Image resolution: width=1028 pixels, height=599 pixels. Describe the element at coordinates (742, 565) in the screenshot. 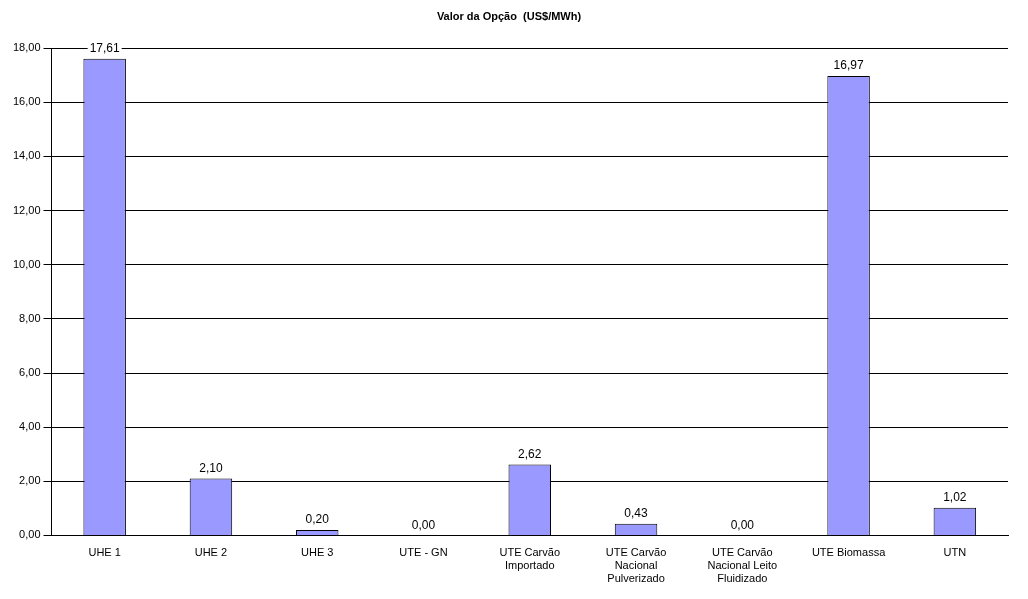

I see `x-tick-label: UTE Carvão Nacional Leito Fluidizado` at that location.